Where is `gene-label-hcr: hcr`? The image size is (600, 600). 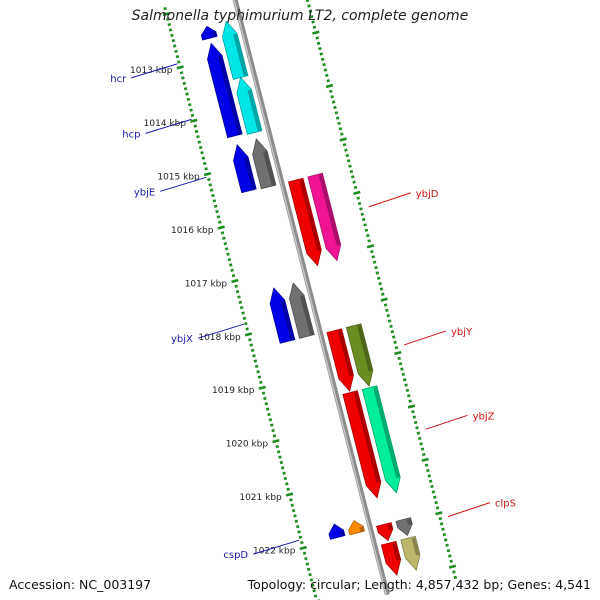
gene-label-hcr: hcr is located at coordinates (118, 79).